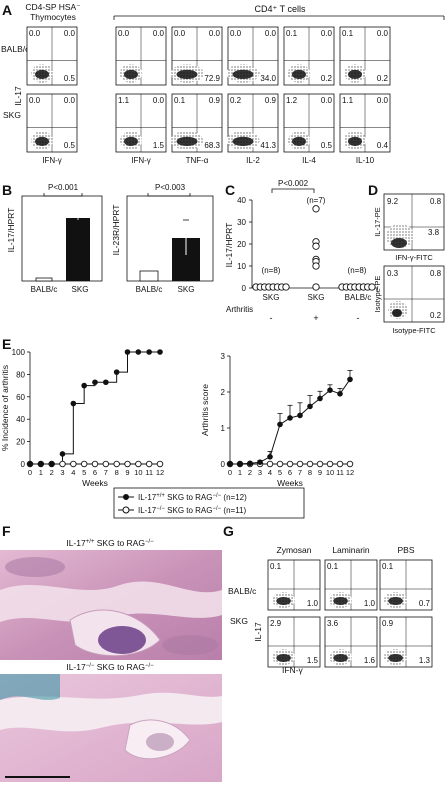  What do you see at coordinates (180, 33) in the screenshot?
I see `a-q-ul-r0-c2: 0.0` at bounding box center [180, 33].